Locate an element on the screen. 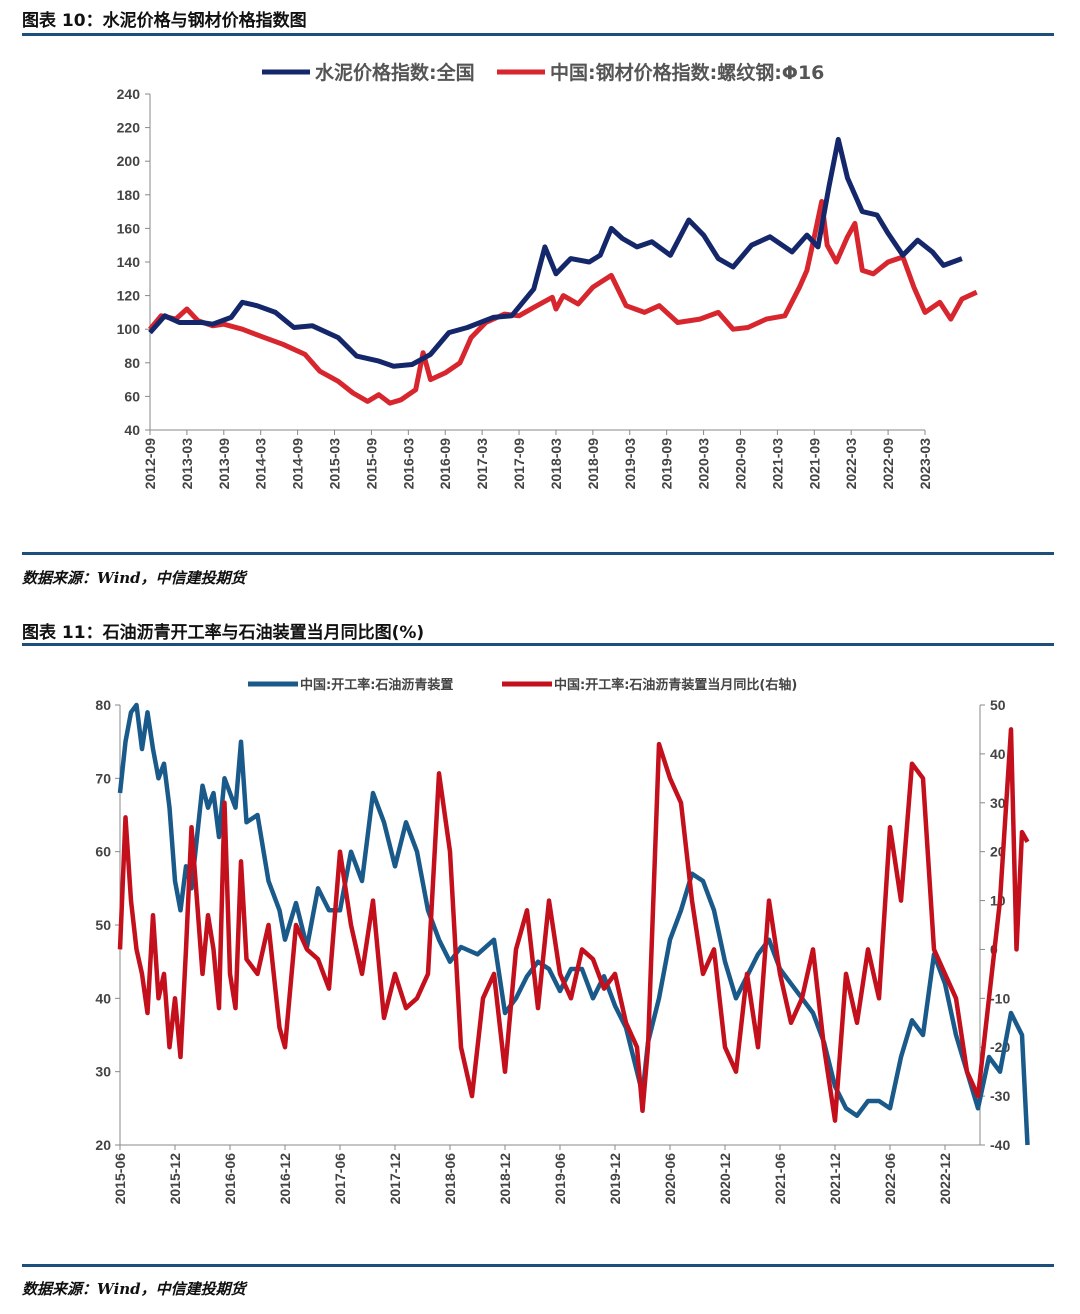  y2-tick-label: -40 is located at coordinates (1000, 1145).